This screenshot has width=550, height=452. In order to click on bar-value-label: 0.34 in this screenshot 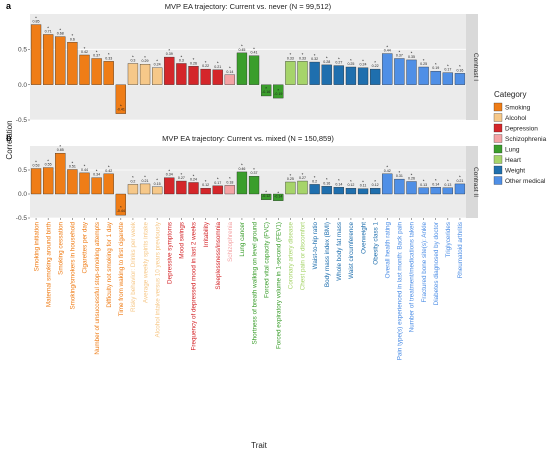, I will do `click(96, 175)`.